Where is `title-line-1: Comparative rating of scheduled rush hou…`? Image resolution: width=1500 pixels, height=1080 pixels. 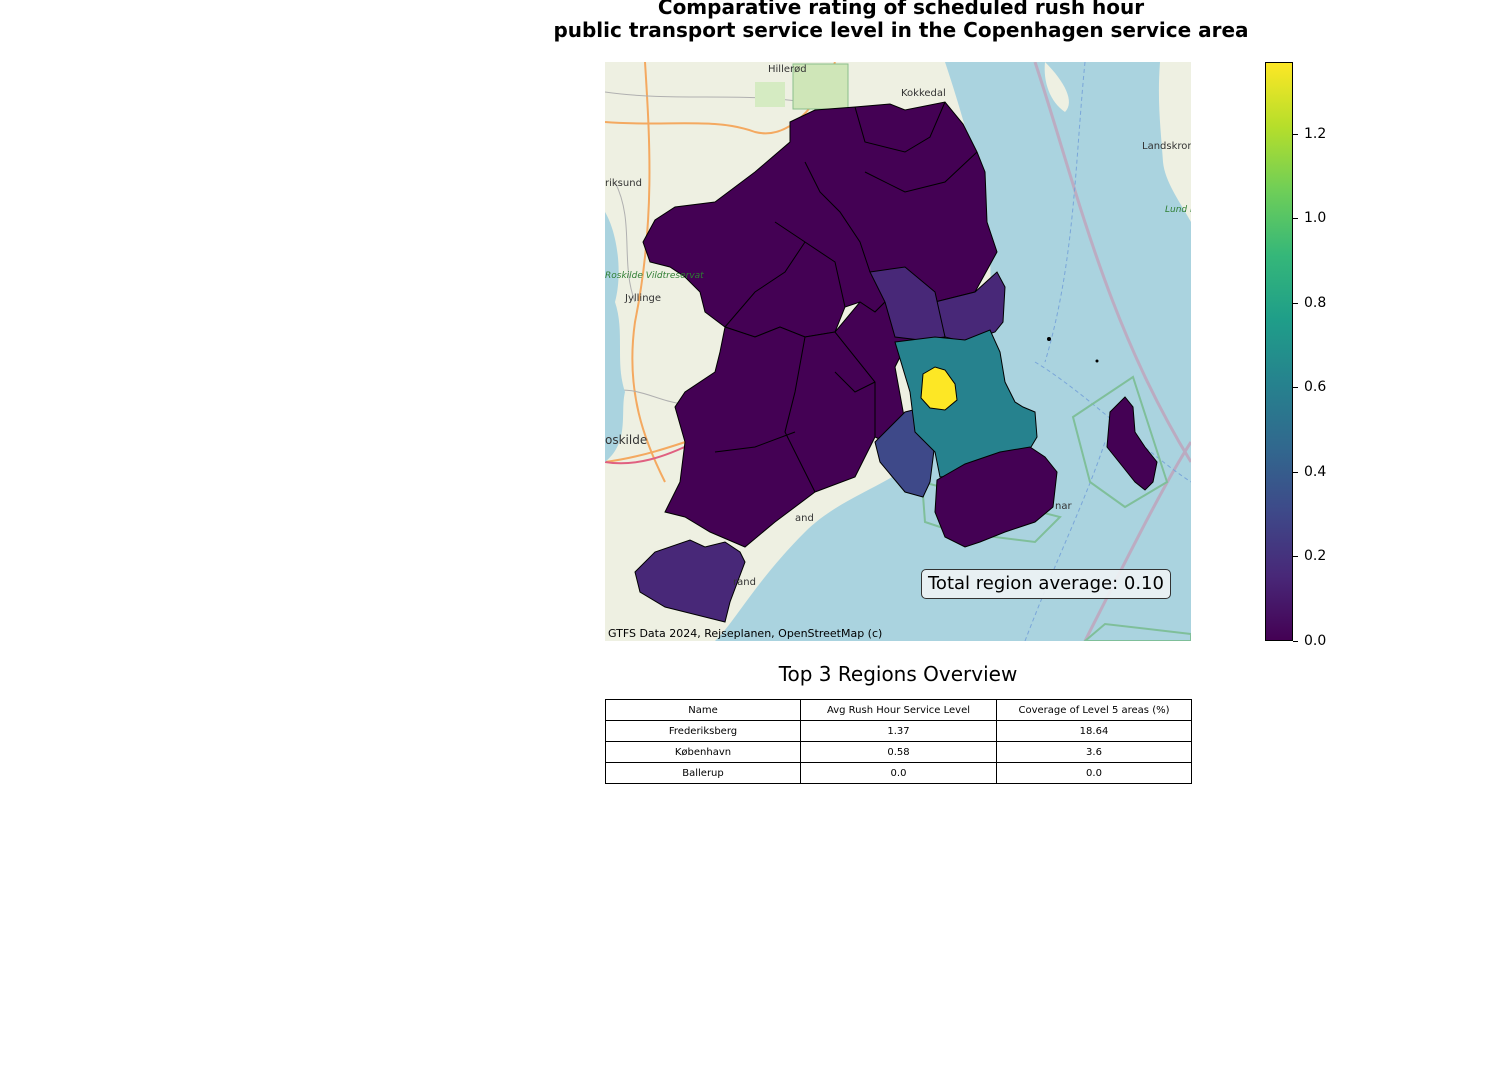 title-line-1: Comparative rating of scheduled rush hou… is located at coordinates (901, 9).